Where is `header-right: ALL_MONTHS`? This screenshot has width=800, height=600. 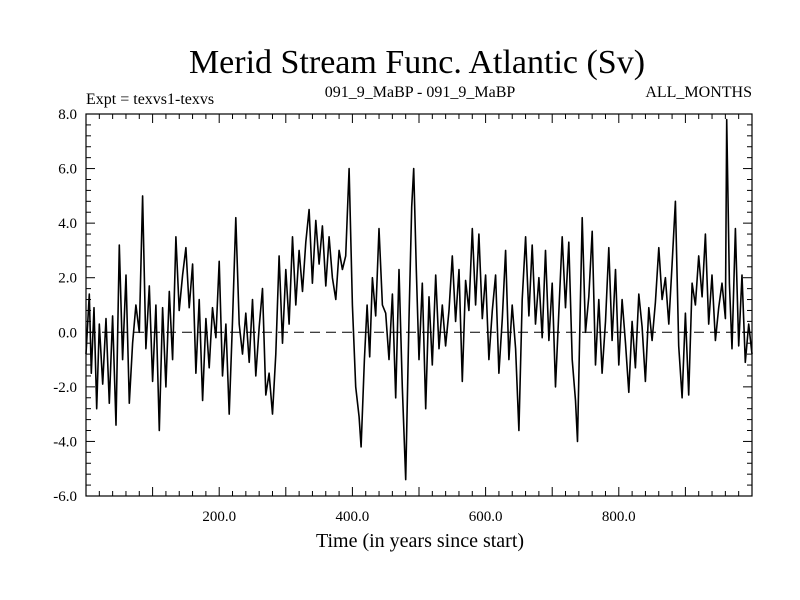
header-right: ALL_MONTHS is located at coordinates (698, 92).